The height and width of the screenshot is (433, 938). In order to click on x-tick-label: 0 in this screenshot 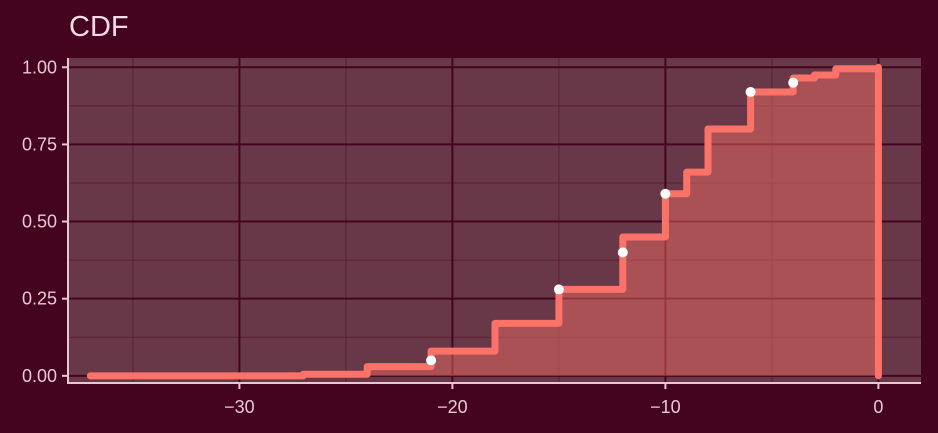, I will do `click(878, 407)`.